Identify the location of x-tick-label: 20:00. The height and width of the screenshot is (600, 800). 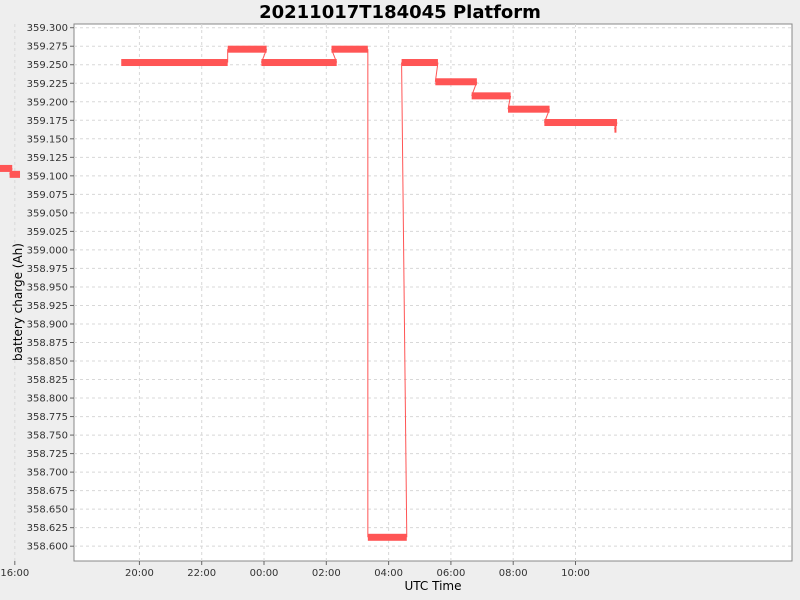
(139, 573).